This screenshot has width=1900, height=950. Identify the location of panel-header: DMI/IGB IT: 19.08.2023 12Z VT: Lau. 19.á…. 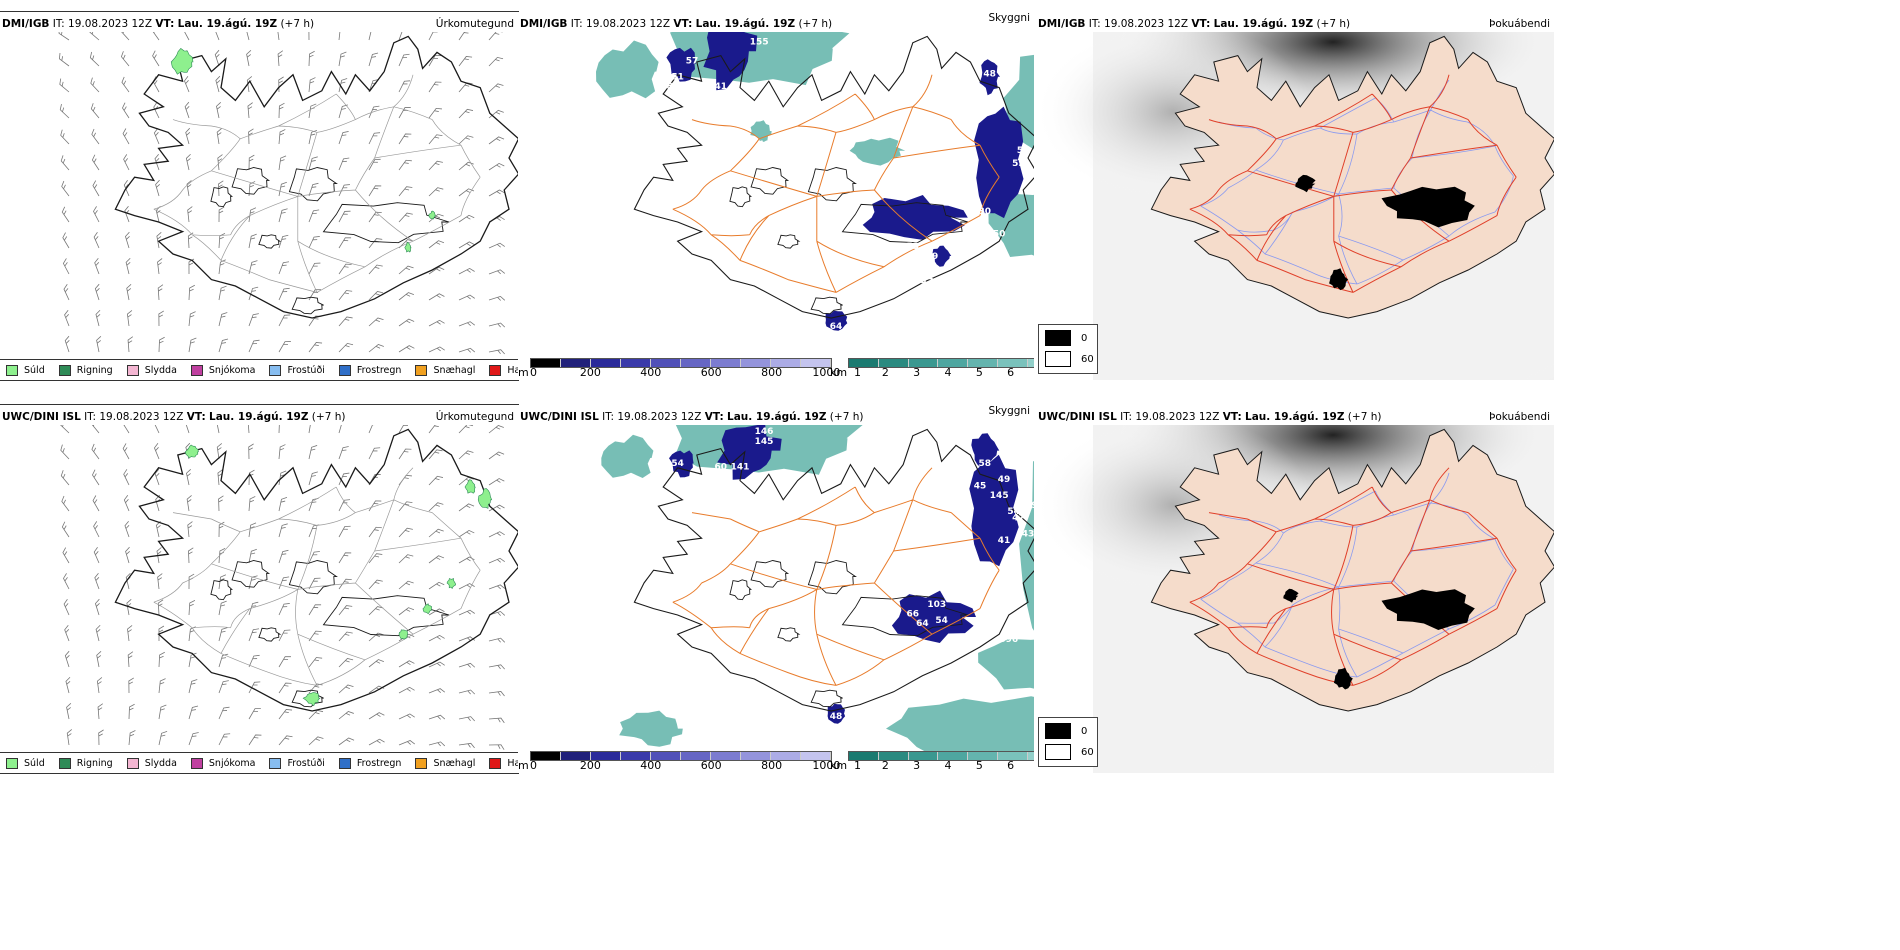
(1194, 24).